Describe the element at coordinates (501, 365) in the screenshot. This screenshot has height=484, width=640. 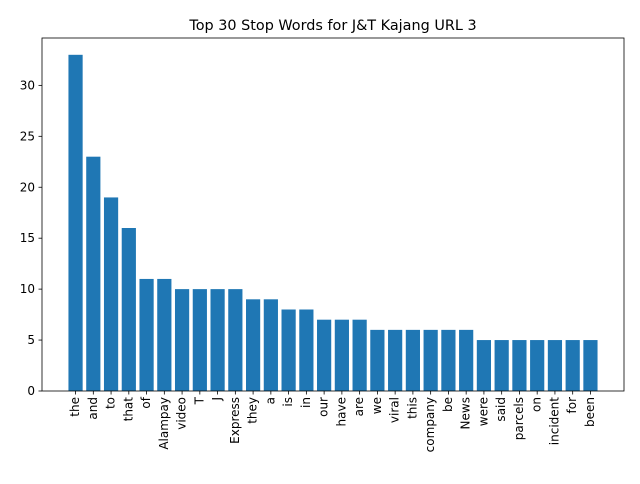
I see `bar-said` at that location.